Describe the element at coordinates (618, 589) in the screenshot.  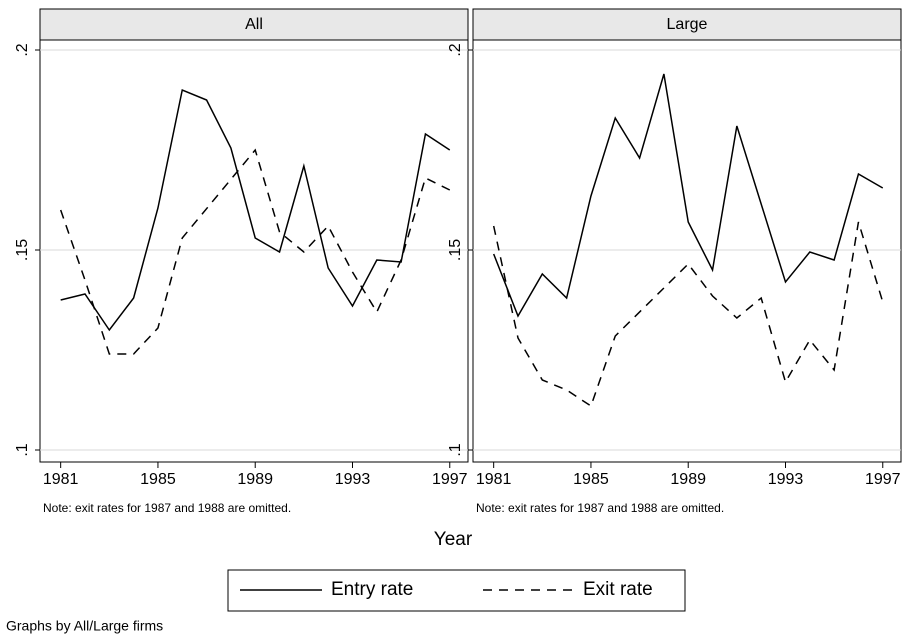
I see `legend-label: Exit rate` at that location.